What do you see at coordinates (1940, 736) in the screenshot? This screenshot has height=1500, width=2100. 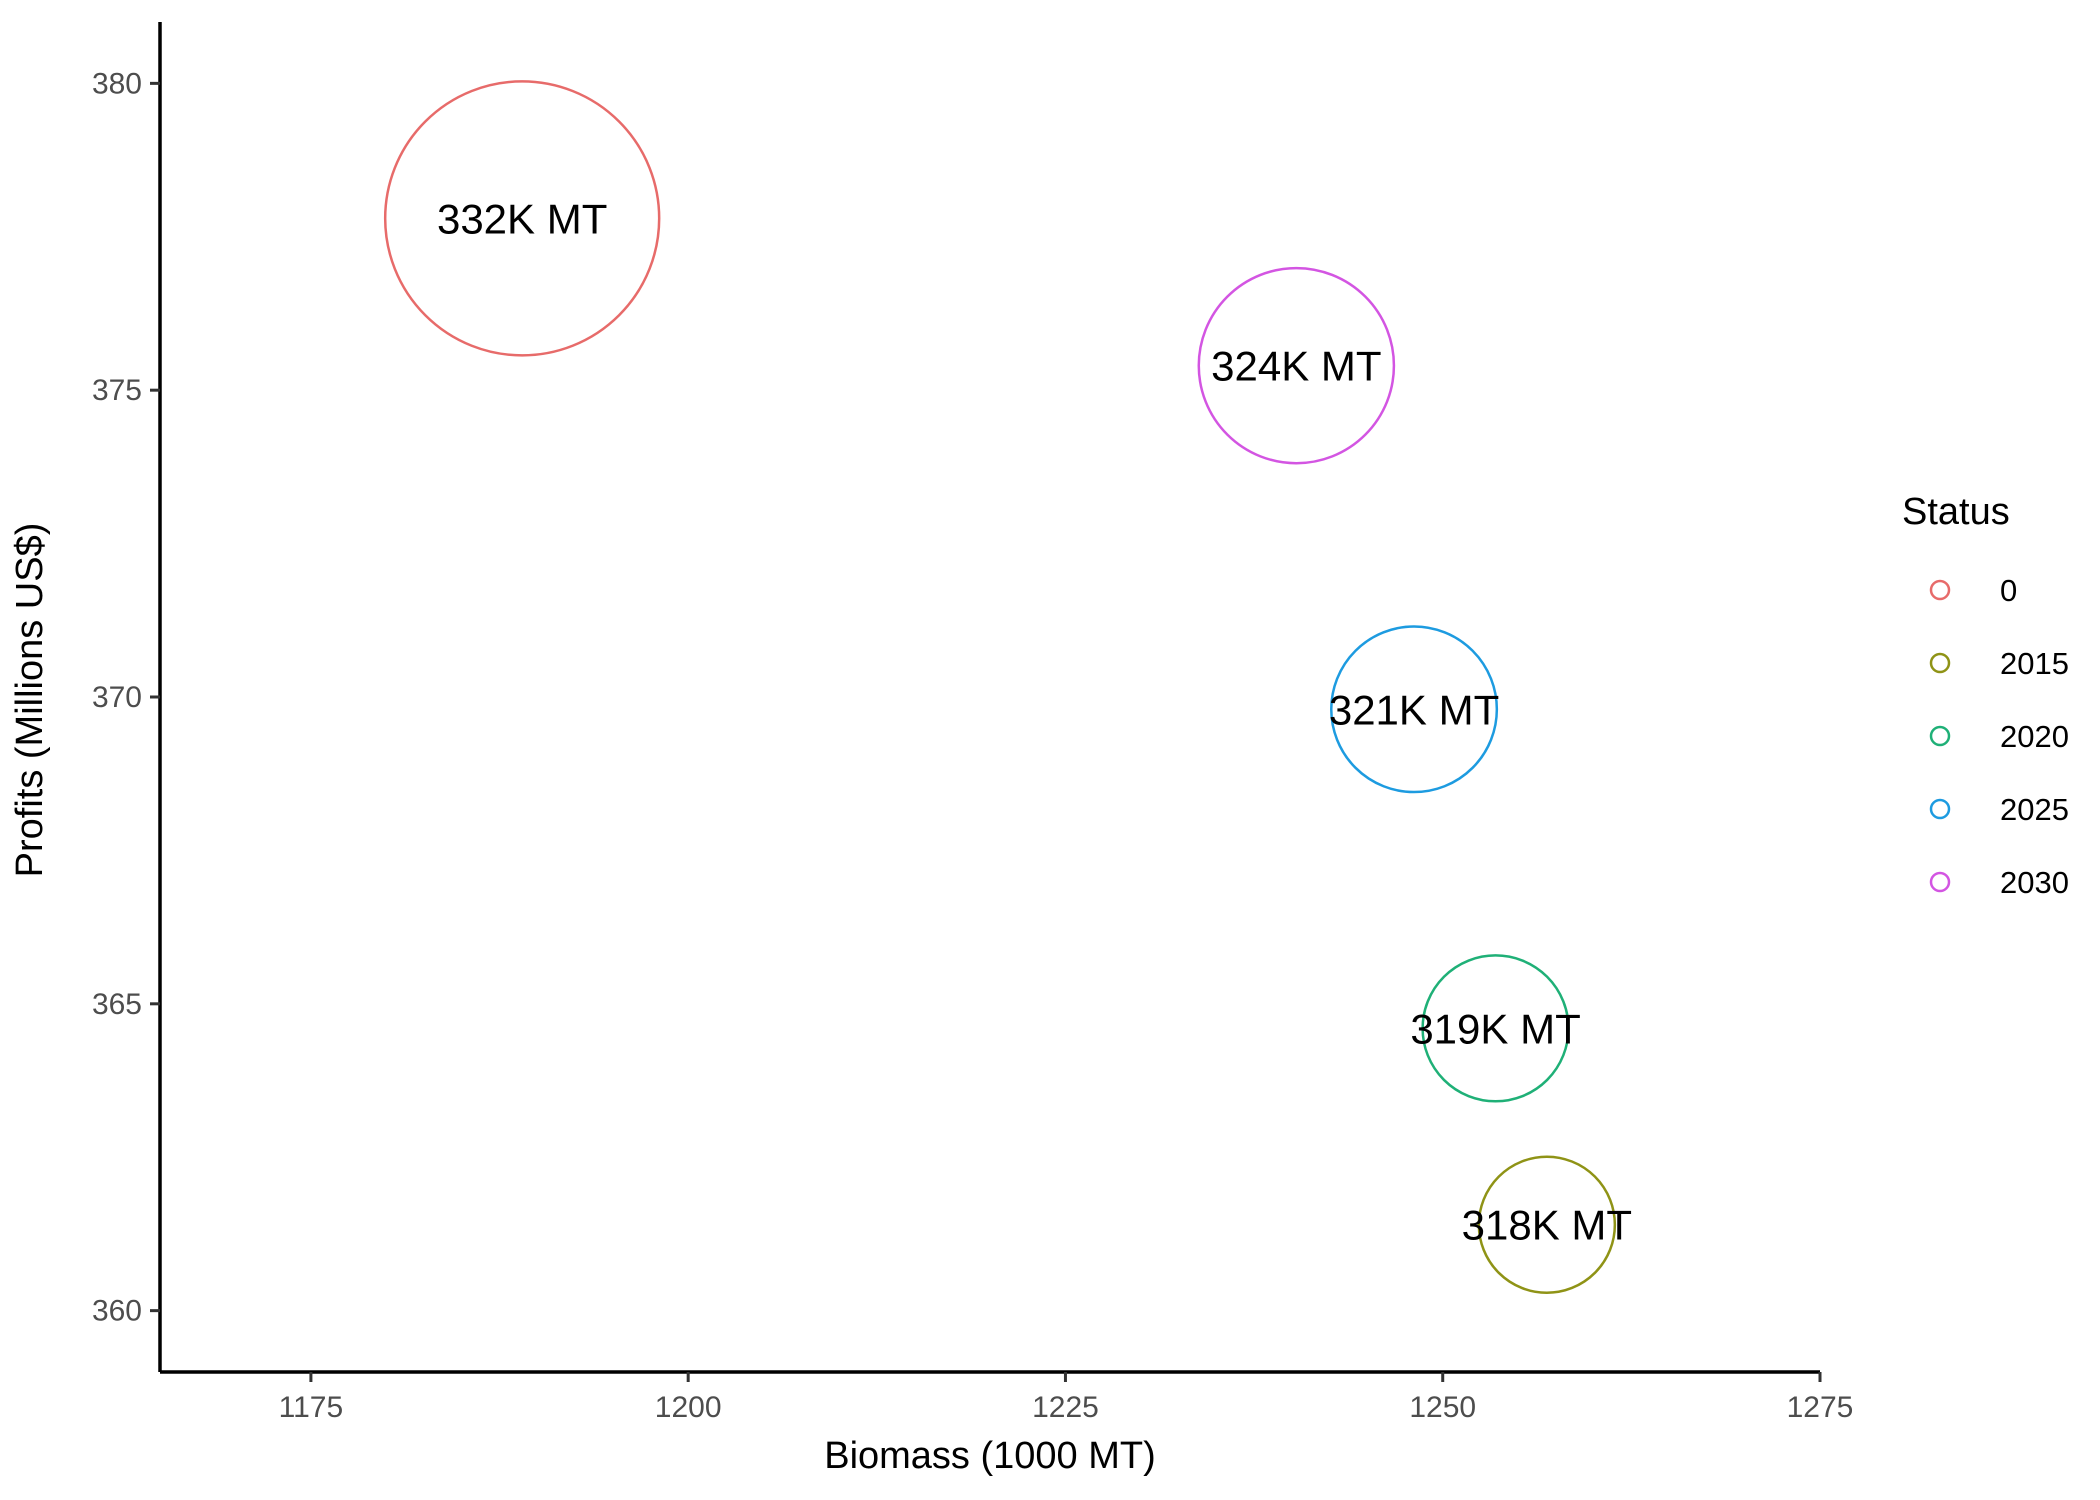 I see `legend-key-2020` at bounding box center [1940, 736].